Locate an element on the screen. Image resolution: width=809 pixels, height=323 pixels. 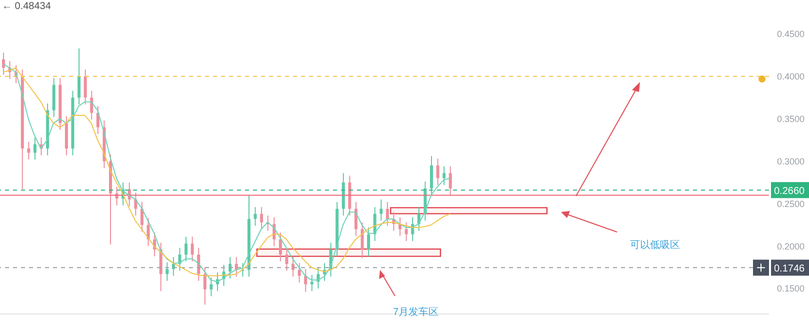
ref-line-label: 0.1746 is located at coordinates (790, 269).